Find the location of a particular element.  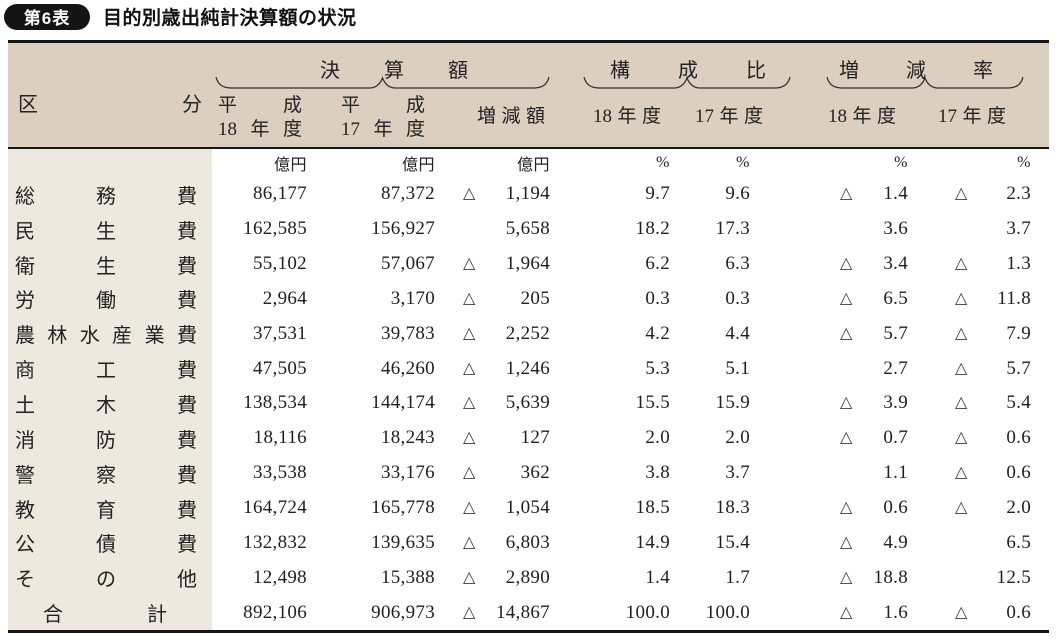

table-row: 農林水産業費 37,531 39,783 △ 2,252 4.2 4.4 △ 5.7 △ 7.9 is located at coordinates (528, 333).